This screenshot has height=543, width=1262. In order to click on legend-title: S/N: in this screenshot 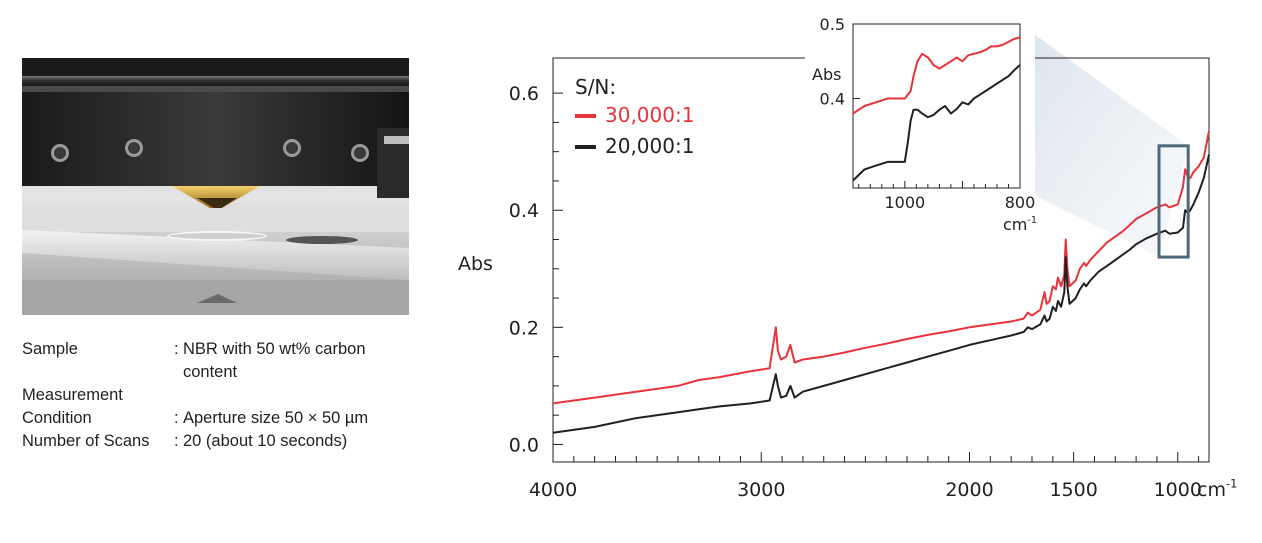, I will do `click(595, 87)`.